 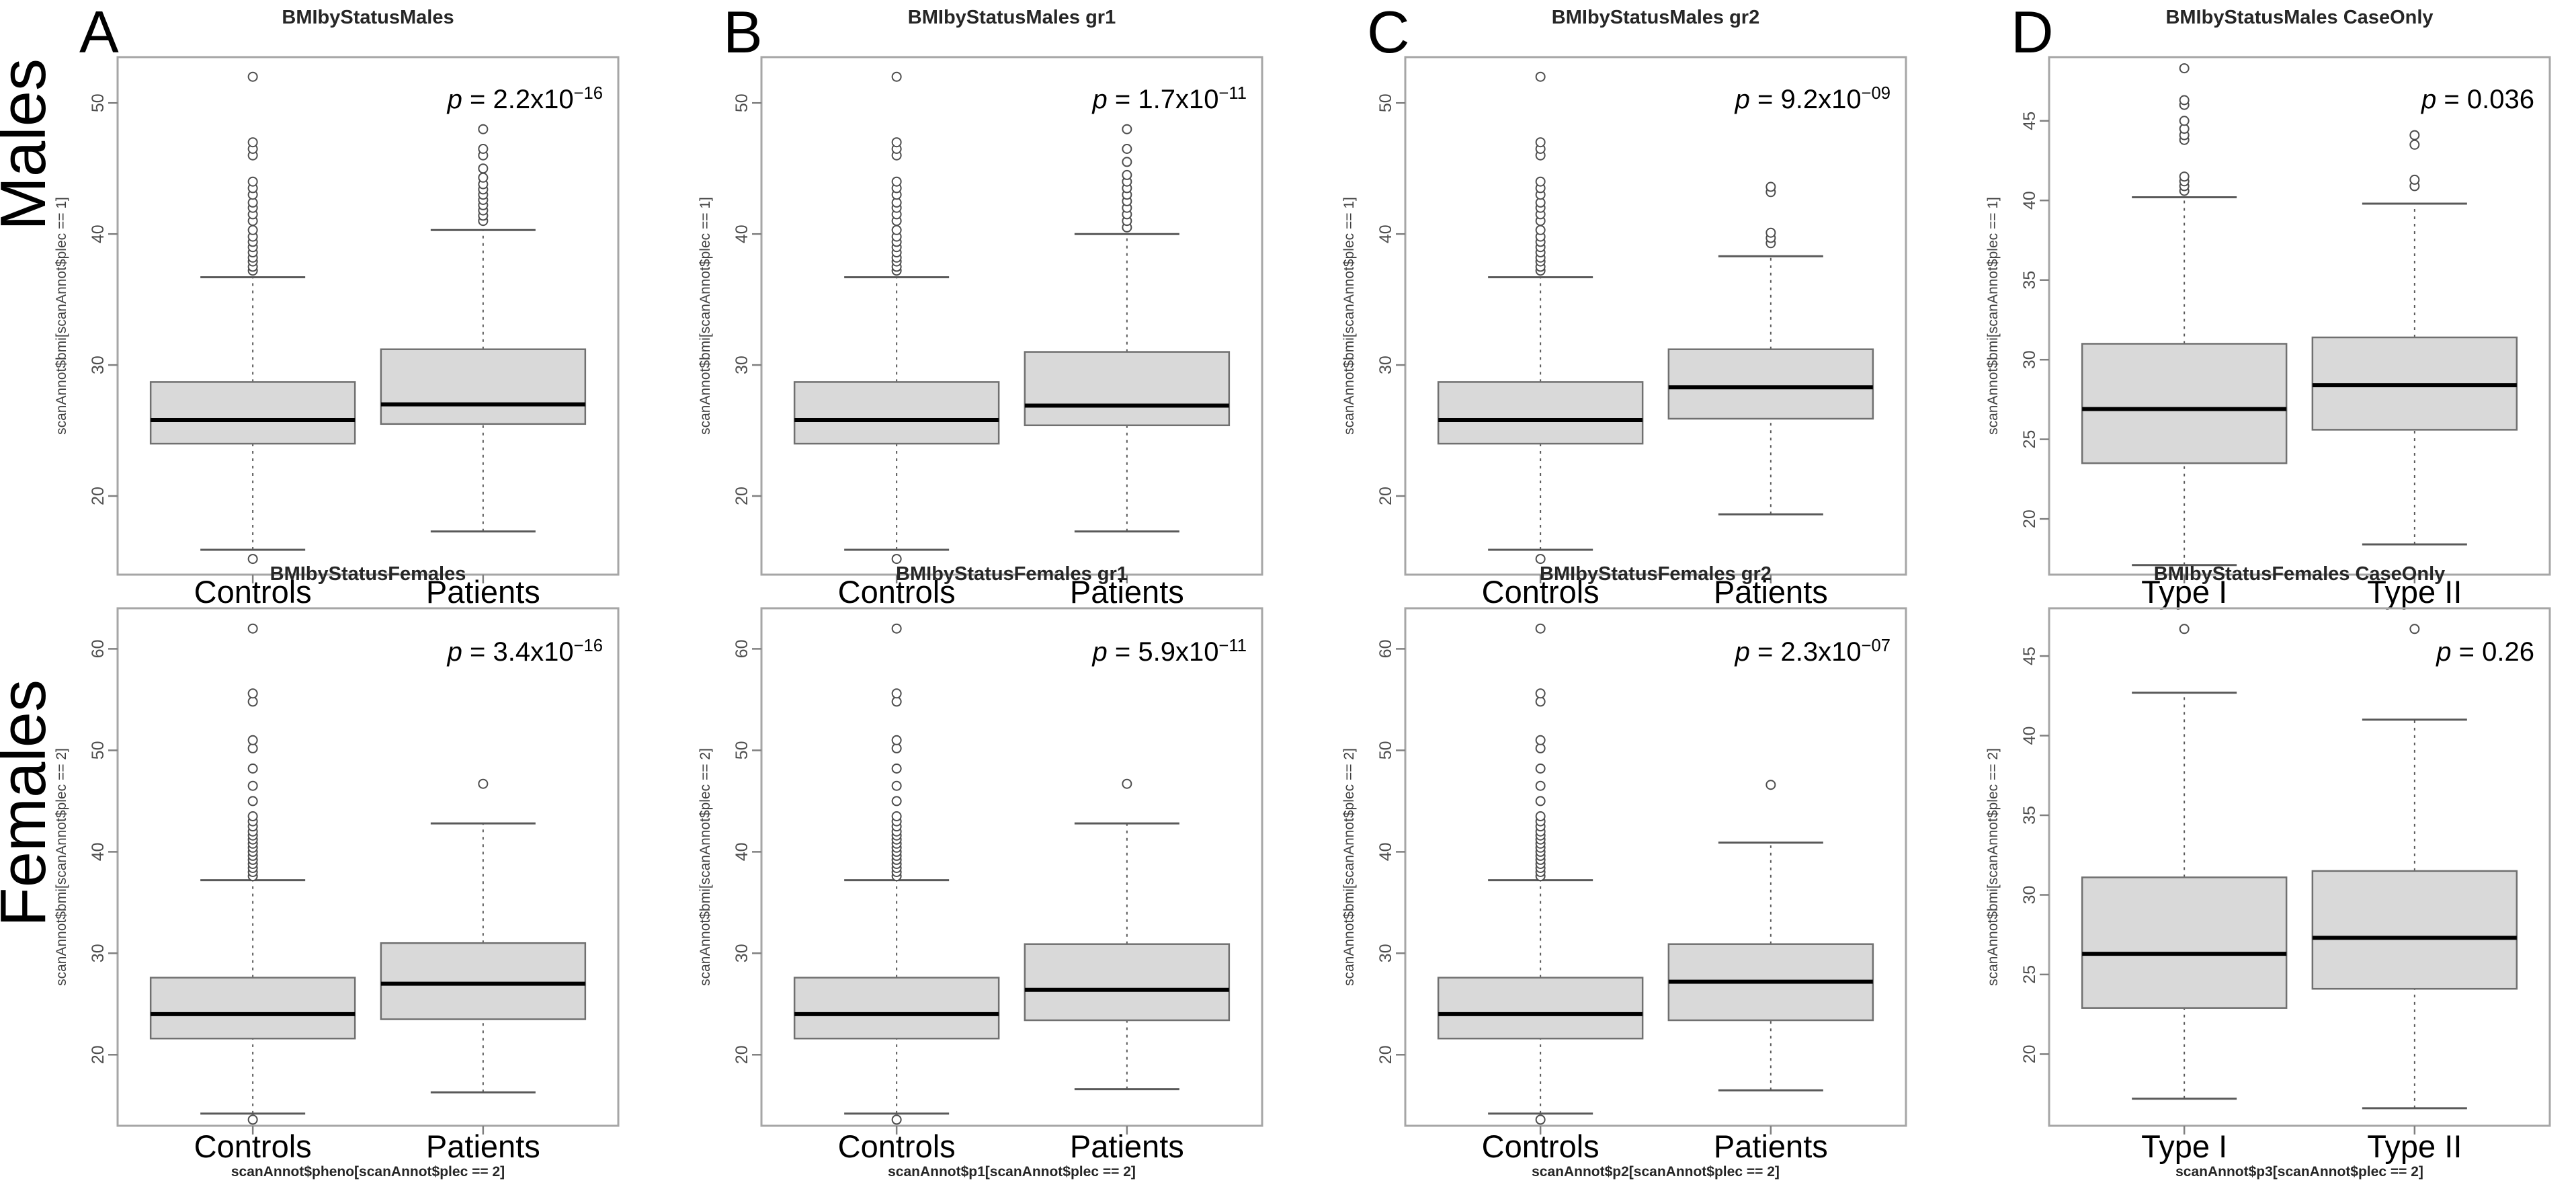 What do you see at coordinates (2291, 652) in the screenshot?
I see `p-value: p = 0.26` at bounding box center [2291, 652].